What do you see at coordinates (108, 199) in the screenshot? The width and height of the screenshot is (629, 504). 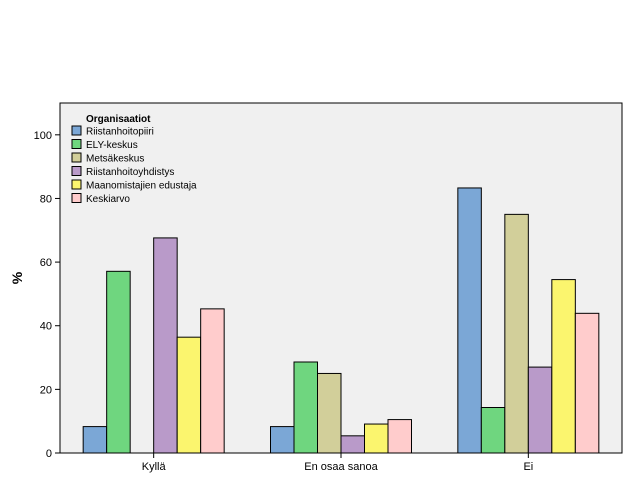 I see `legend-label: Keskiarvo` at bounding box center [108, 199].